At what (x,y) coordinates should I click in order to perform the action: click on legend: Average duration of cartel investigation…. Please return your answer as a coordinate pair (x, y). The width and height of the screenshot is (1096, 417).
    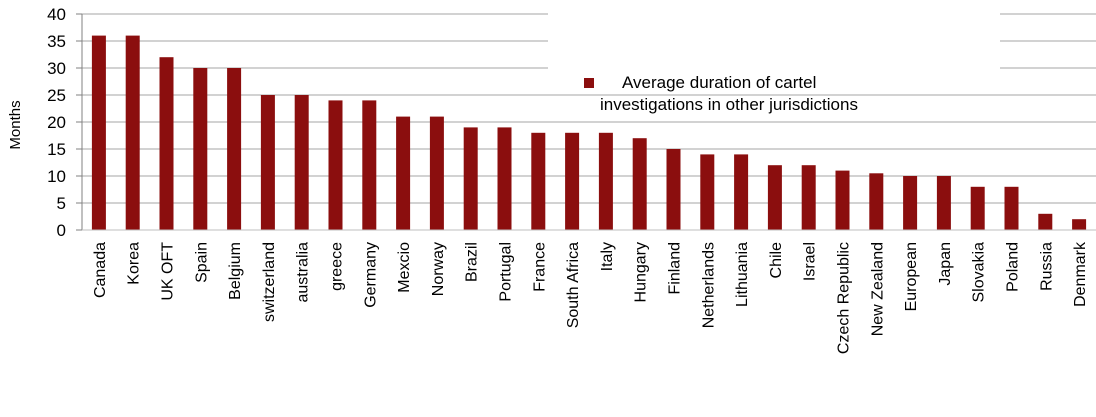
    Looking at the image, I should click on (721, 93).